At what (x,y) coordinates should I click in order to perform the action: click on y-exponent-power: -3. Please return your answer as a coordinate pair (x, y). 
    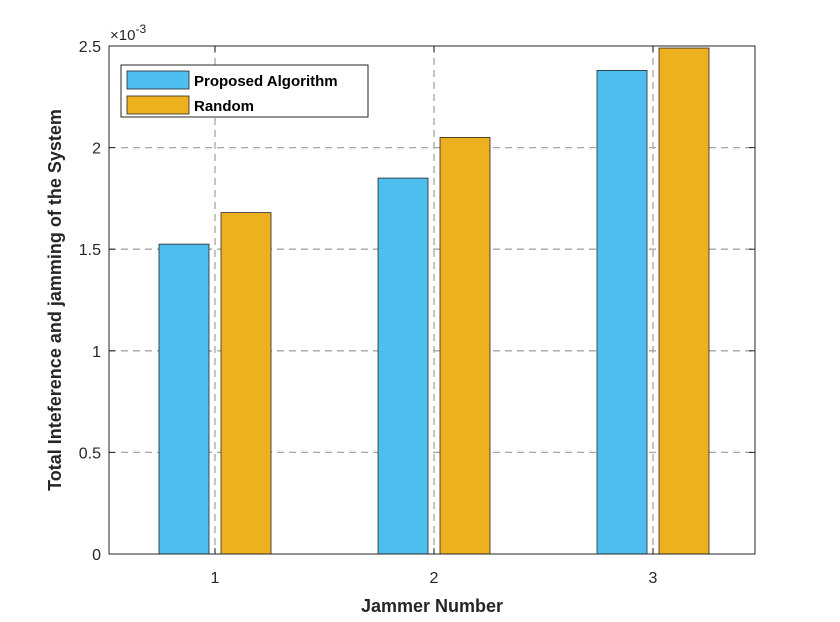
    Looking at the image, I should click on (140, 29).